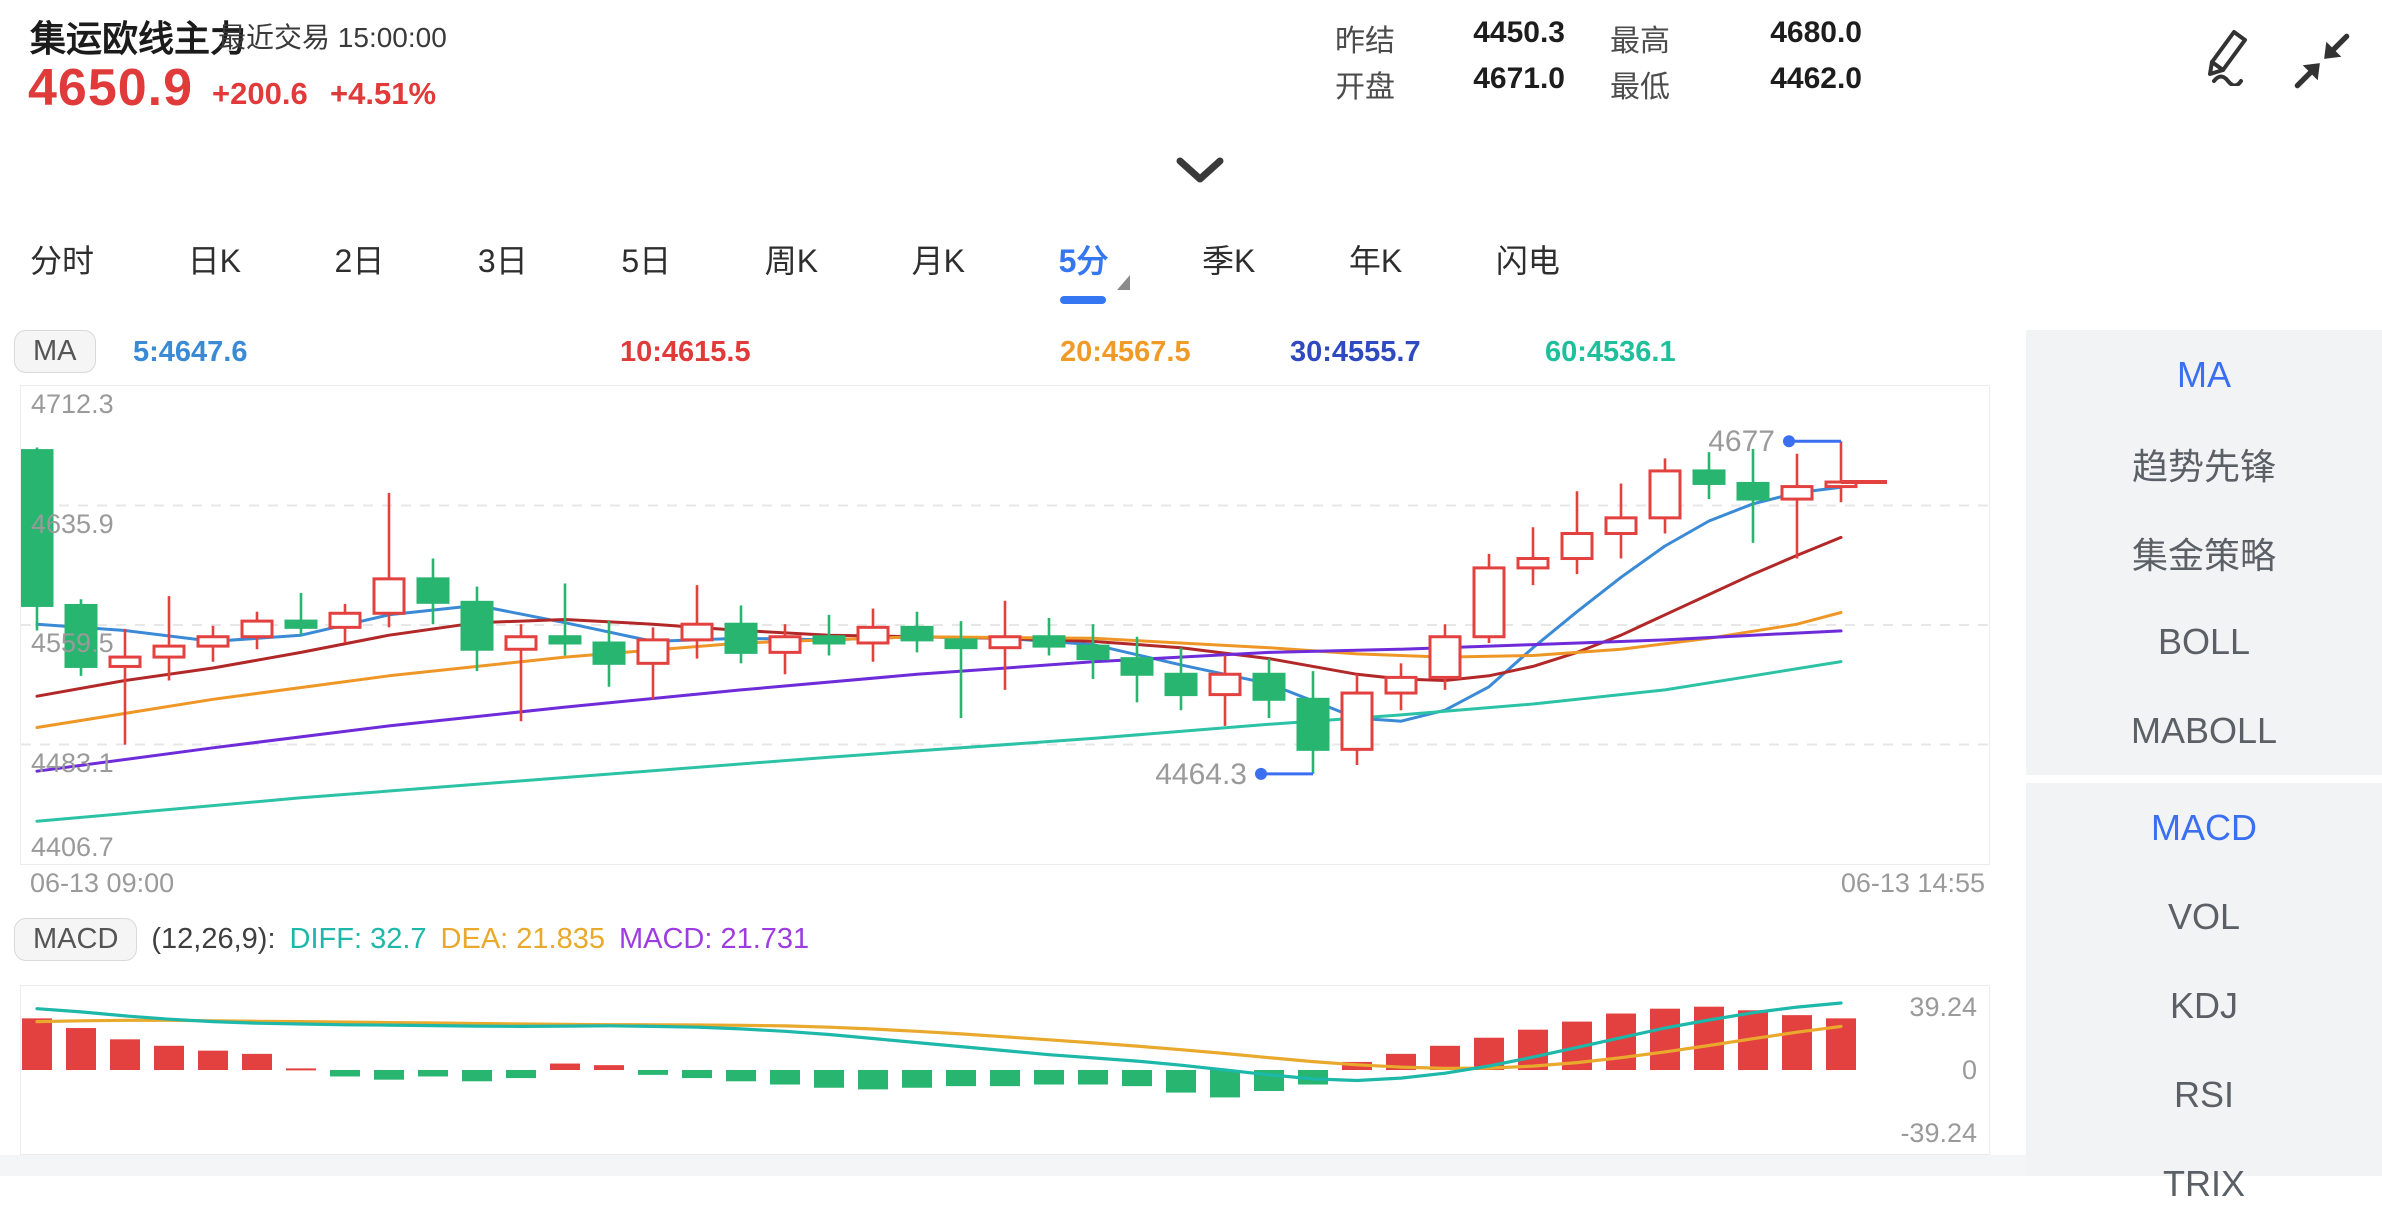 Image resolution: width=2382 pixels, height=1228 pixels. What do you see at coordinates (2204, 779) in the screenshot?
I see `sidebar-divider` at bounding box center [2204, 779].